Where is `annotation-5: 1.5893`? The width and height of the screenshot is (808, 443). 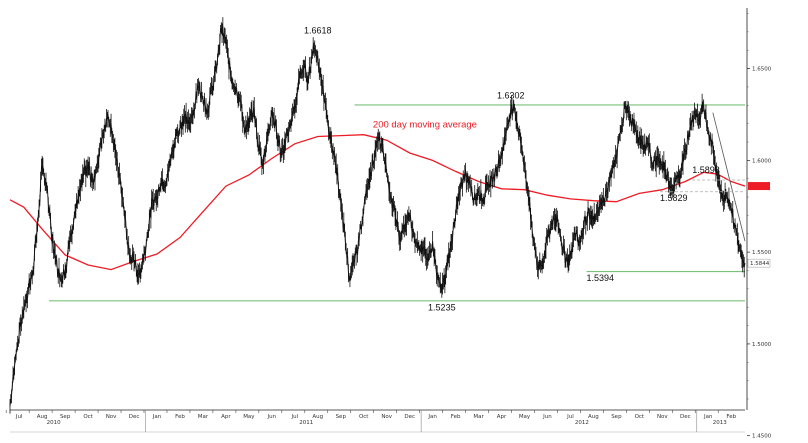 annotation-5: 1.5893 is located at coordinates (706, 170).